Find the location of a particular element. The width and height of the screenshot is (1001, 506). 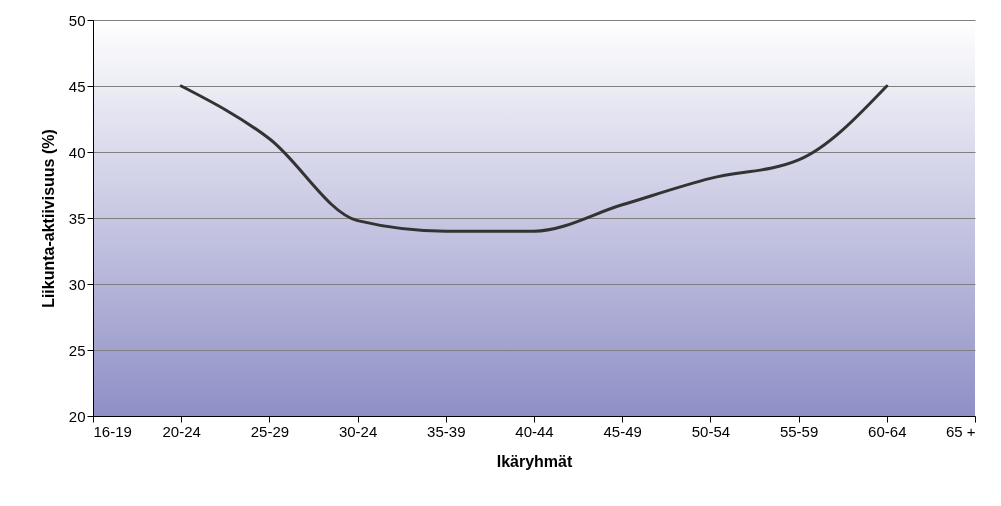

y-tick-label: 40 is located at coordinates (77, 152).